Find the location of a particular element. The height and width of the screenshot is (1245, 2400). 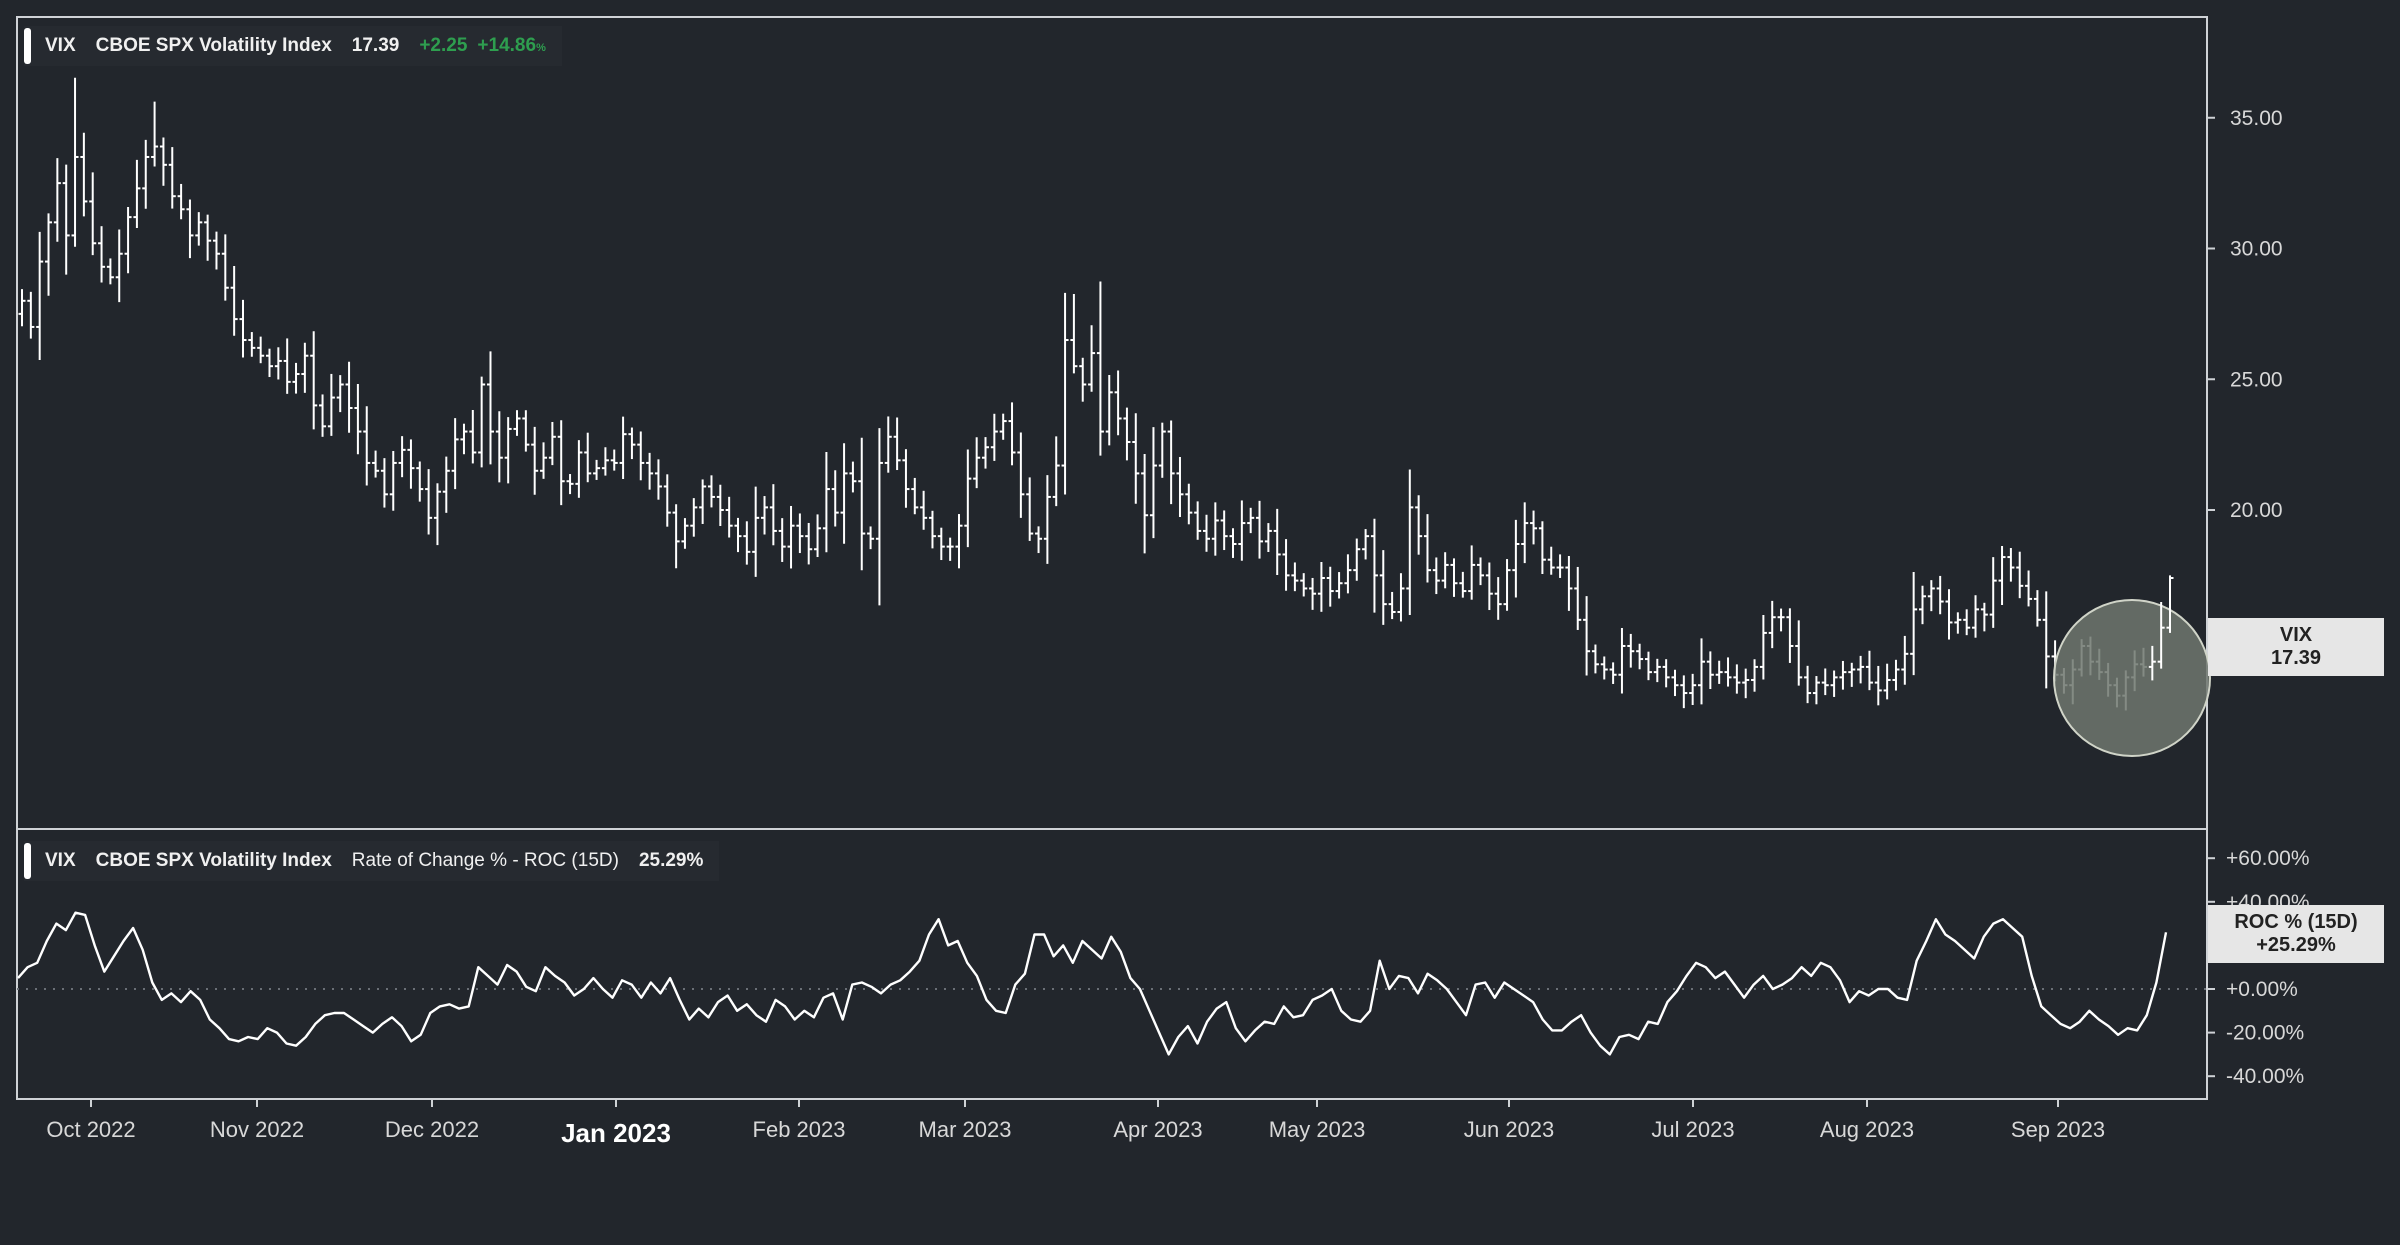

x-tick-label: Jul 2023 is located at coordinates (1692, 1129).